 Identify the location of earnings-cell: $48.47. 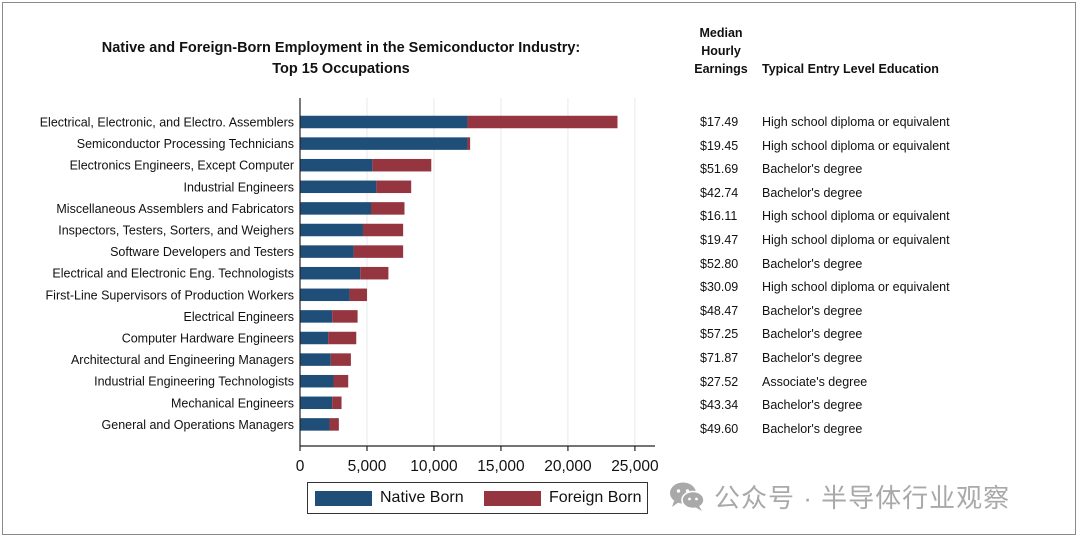
(719, 310).